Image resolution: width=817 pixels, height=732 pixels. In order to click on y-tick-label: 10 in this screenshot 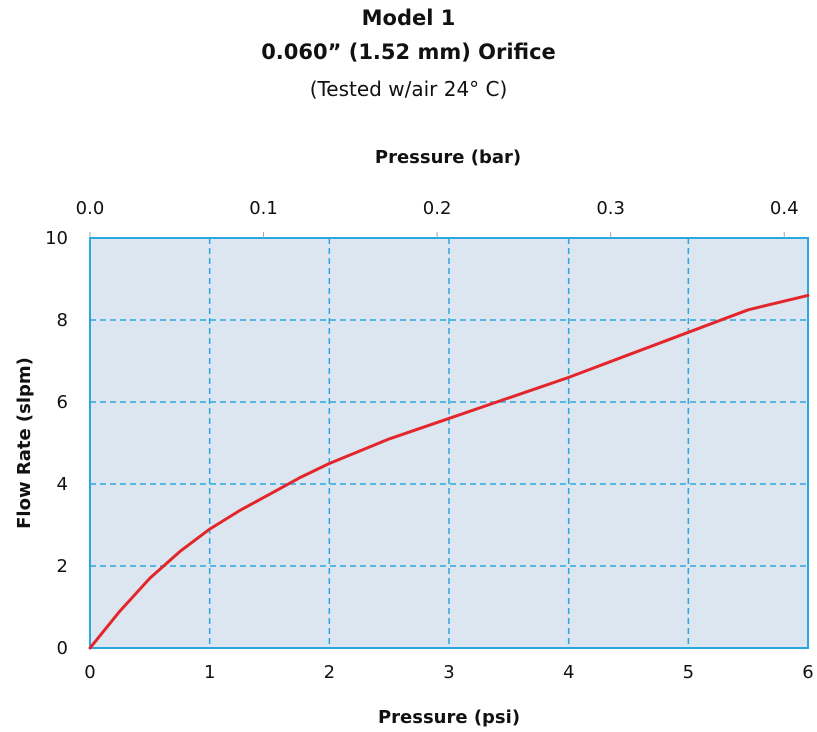, I will do `click(56, 238)`.